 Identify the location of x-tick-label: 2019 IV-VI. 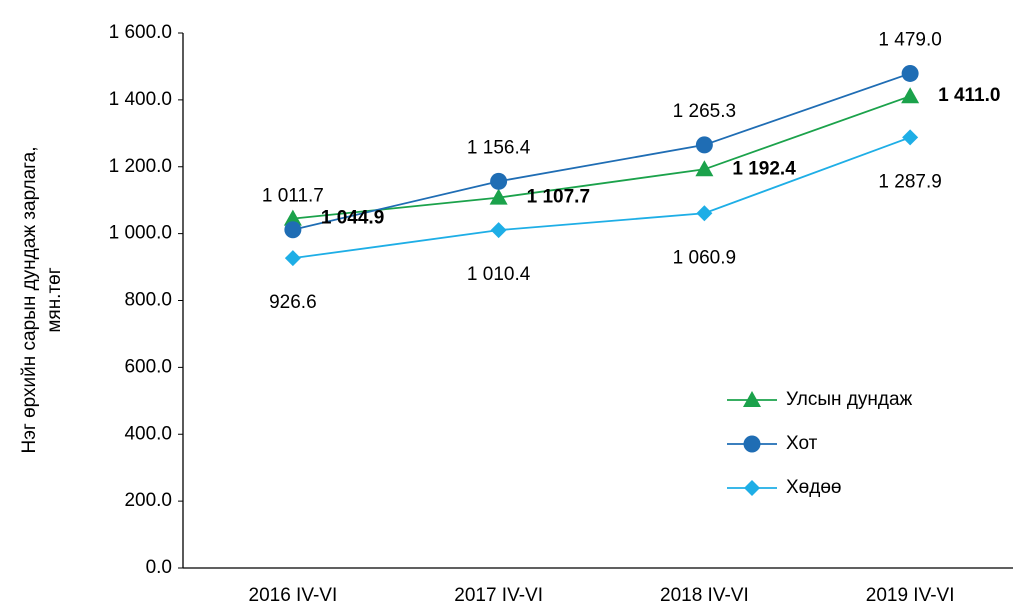
(910, 595).